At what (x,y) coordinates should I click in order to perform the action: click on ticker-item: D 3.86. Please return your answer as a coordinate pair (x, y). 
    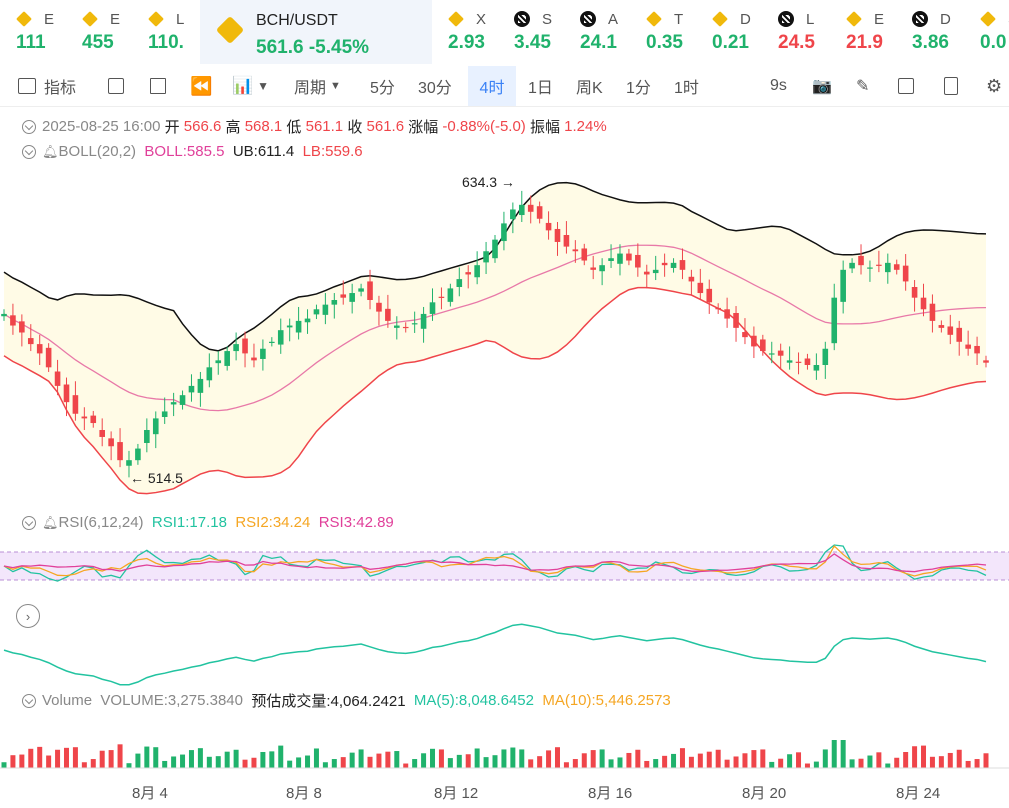
    Looking at the image, I should click on (940, 33).